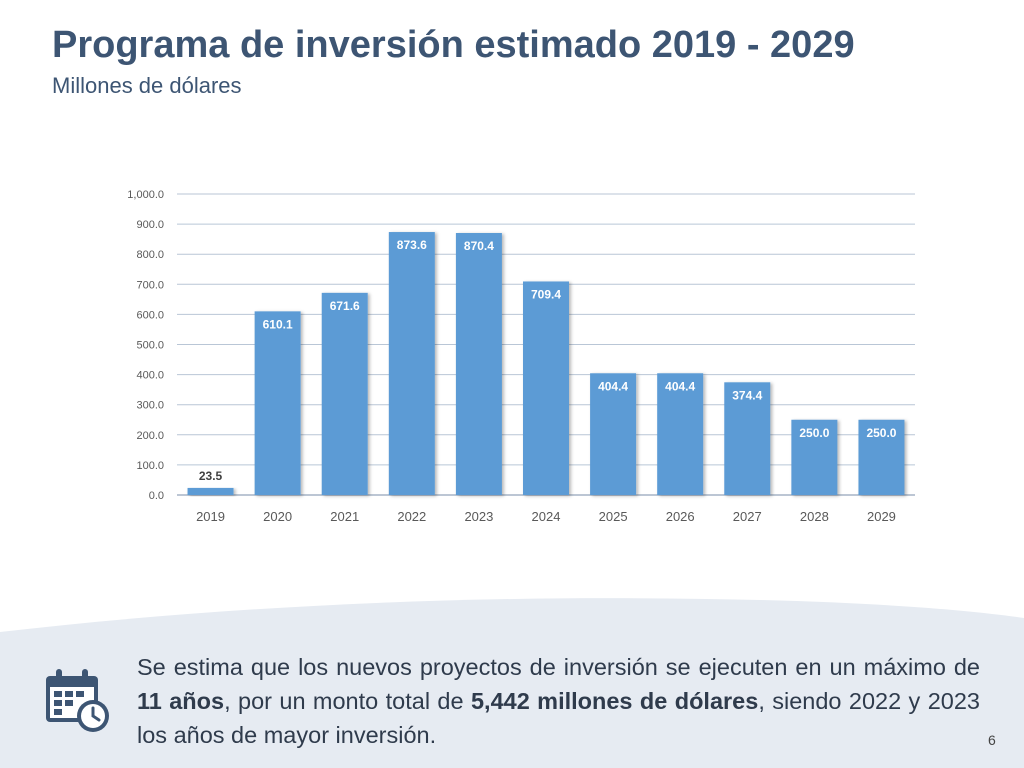 Image resolution: width=1024 pixels, height=768 pixels. What do you see at coordinates (546, 294) in the screenshot?
I see `data-label-2024: 709.4` at bounding box center [546, 294].